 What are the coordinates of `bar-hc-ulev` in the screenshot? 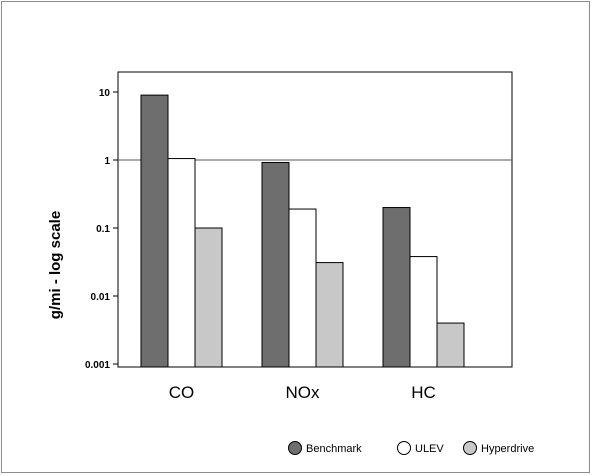 It's located at (423, 312).